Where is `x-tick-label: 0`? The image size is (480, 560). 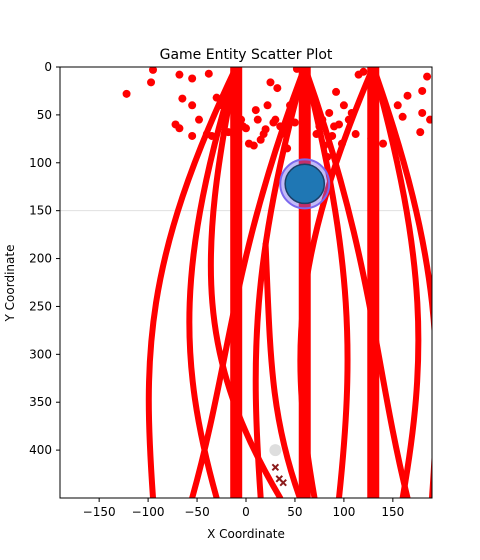
x-tick-label: 0 is located at coordinates (246, 512).